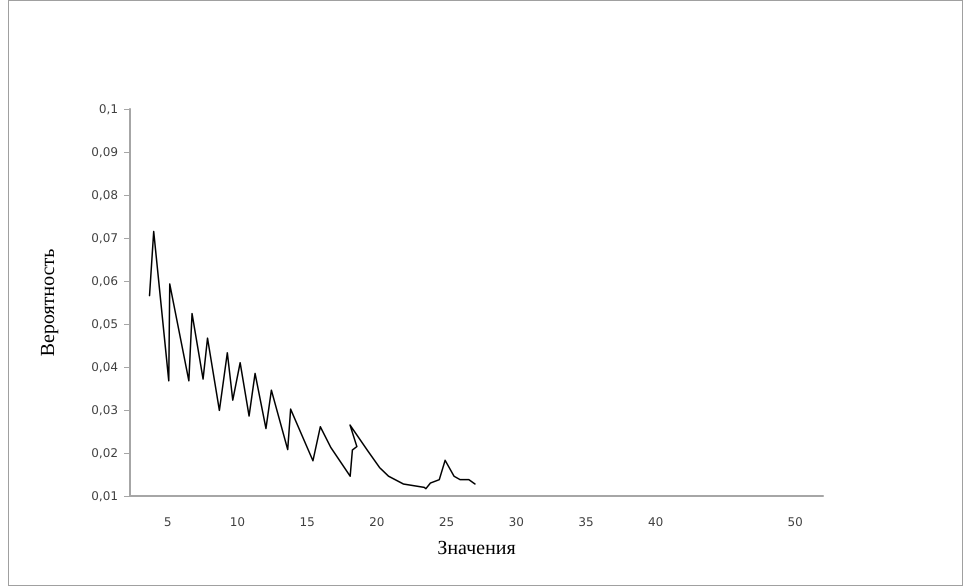 The width and height of the screenshot is (969, 586). I want to click on y-tick-label: 0,01, so click(104, 496).